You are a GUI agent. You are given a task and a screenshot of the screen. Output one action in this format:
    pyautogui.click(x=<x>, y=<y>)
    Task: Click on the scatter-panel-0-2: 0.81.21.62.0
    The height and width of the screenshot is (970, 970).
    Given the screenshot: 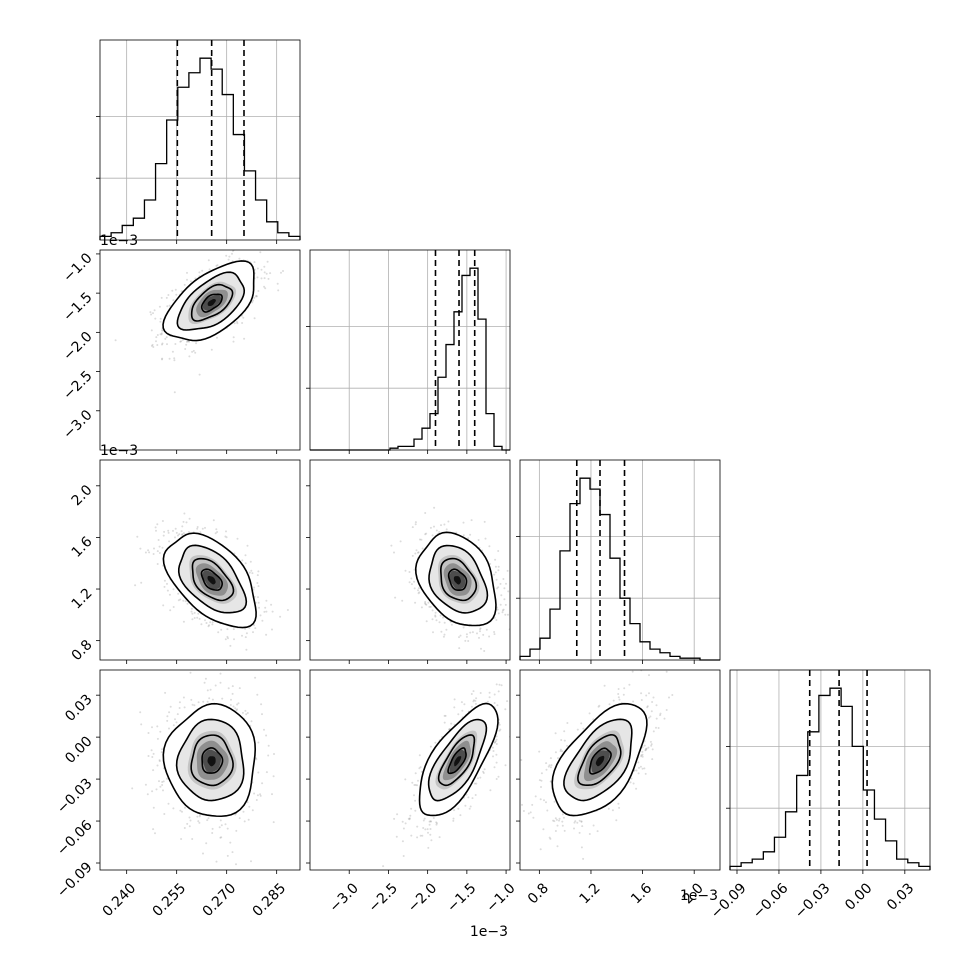 What is the action you would take?
    pyautogui.click(x=185, y=561)
    